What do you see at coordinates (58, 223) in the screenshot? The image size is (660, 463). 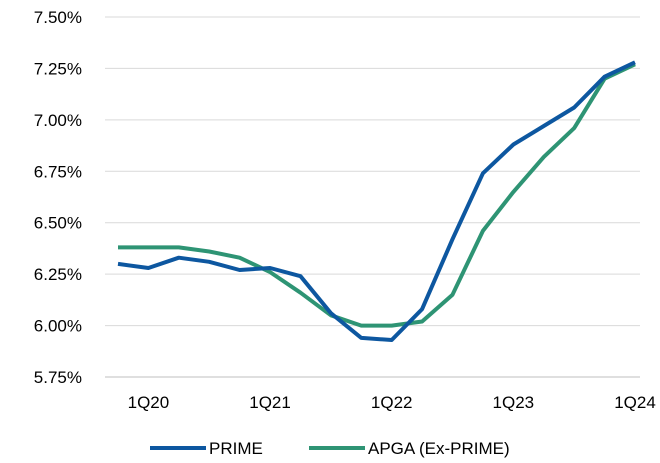 I see `y-tick-label: 6.50%` at bounding box center [58, 223].